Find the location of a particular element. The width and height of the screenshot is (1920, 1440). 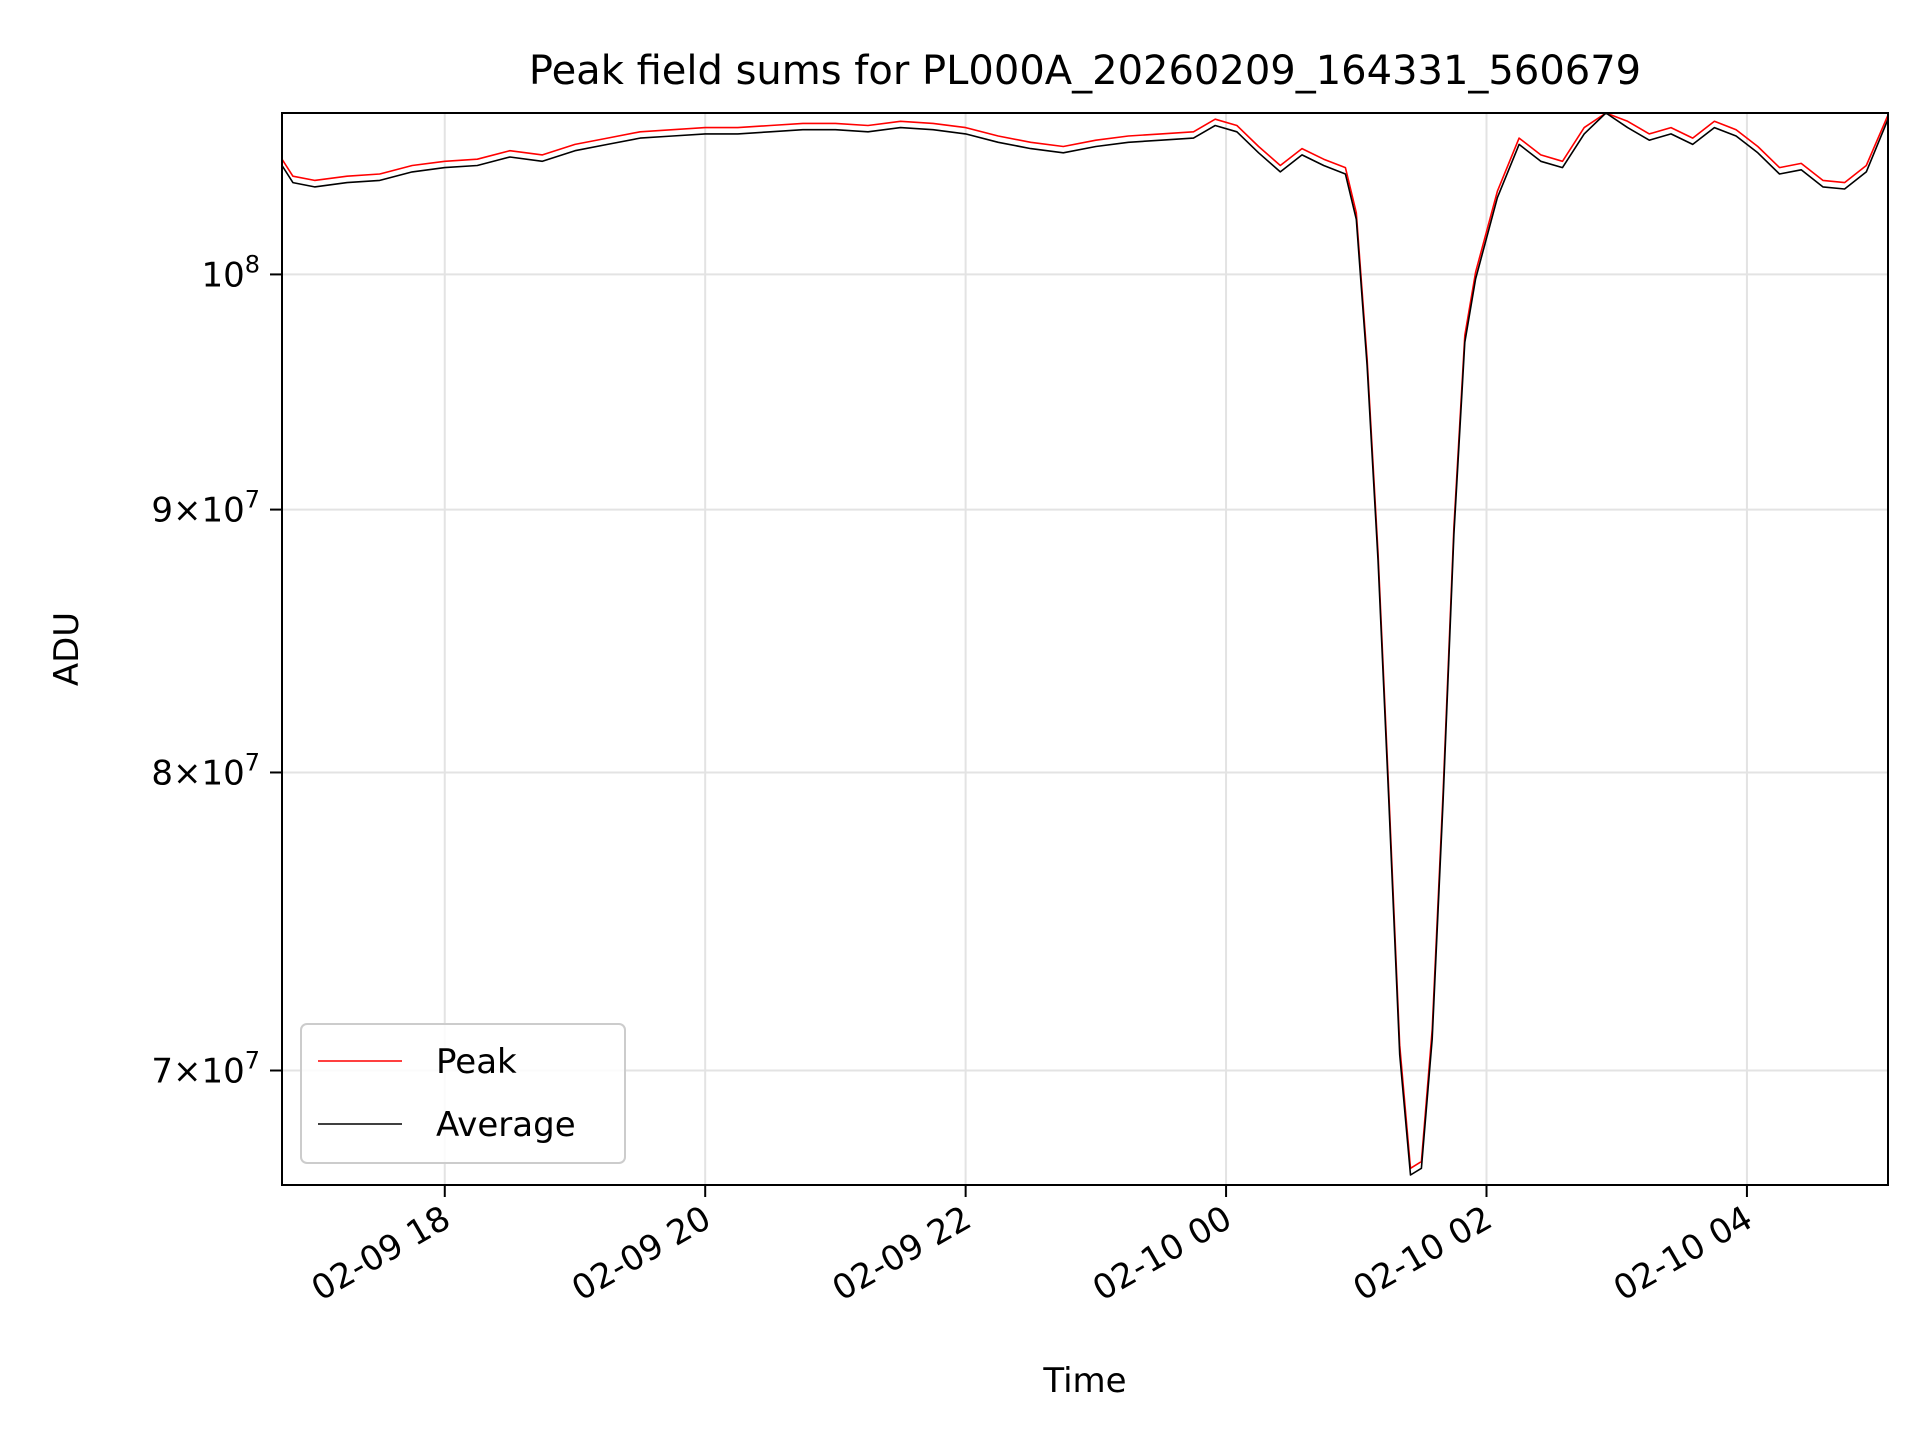

y-tick-label: 7×107 is located at coordinates (205, 1069).